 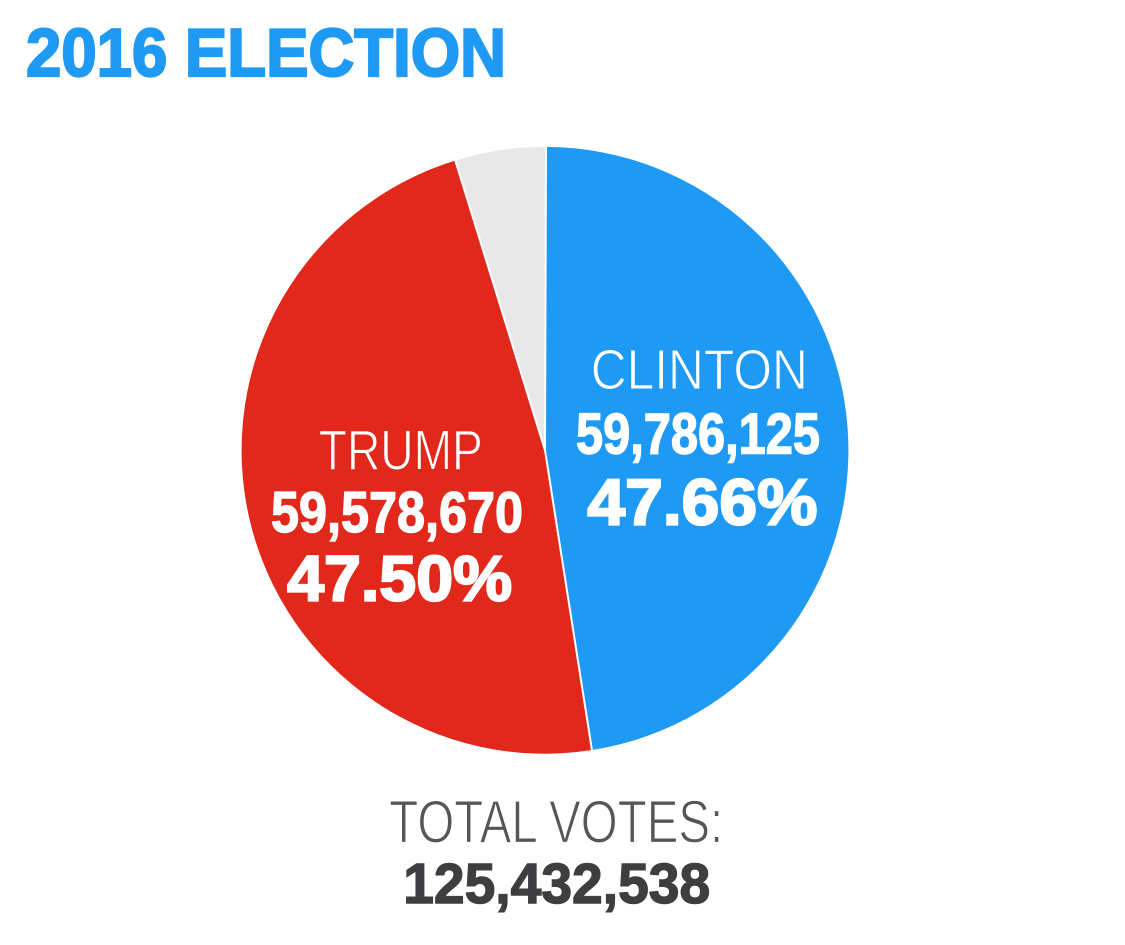 I want to click on svg-text: 59,578,670, so click(x=397, y=513).